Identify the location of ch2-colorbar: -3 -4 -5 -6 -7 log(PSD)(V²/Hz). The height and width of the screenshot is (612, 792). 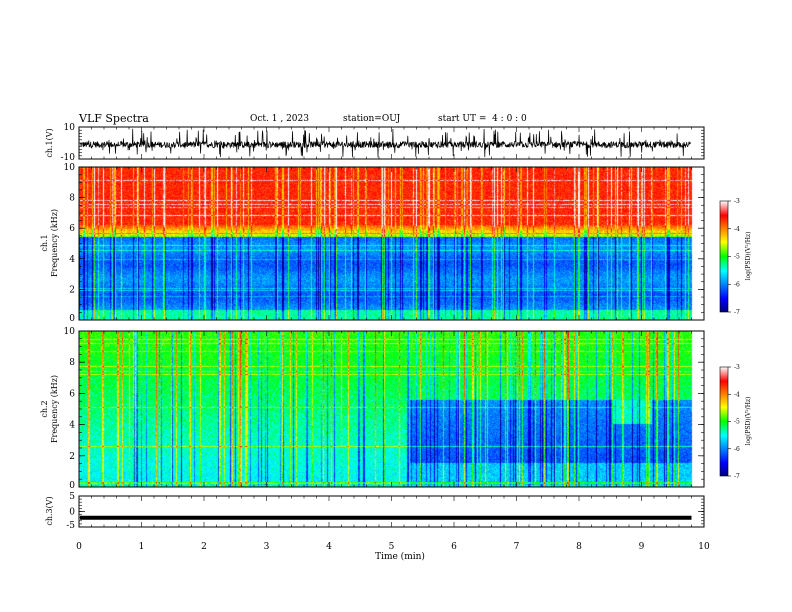
(735, 422).